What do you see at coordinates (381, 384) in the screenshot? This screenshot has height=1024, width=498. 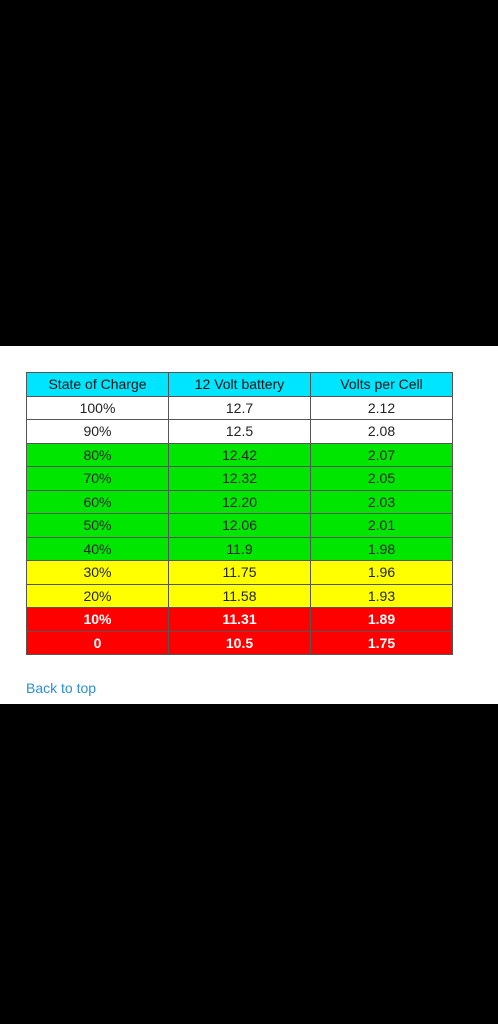 I see `header-volts-per-cell: Volts per Cell` at bounding box center [381, 384].